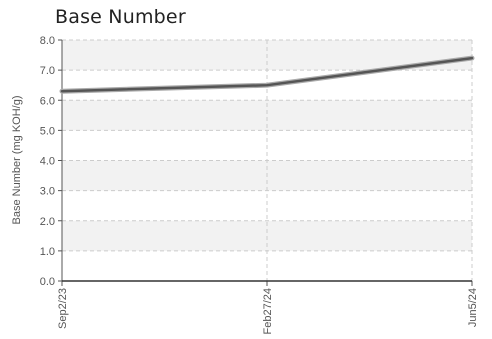 This screenshot has height=339, width=492. What do you see at coordinates (47, 101) in the screenshot?
I see `y-tick-label: 6.0` at bounding box center [47, 101].